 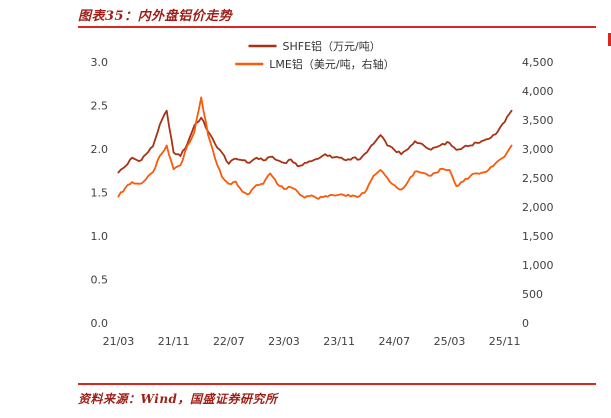 I want to click on x-axis-tick: 23/11, so click(x=339, y=341).